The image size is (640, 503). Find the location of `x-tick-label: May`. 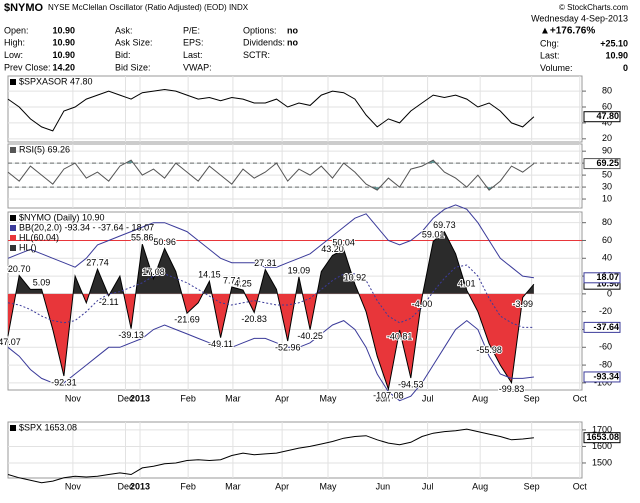

x-tick-label: May is located at coordinates (328, 486).